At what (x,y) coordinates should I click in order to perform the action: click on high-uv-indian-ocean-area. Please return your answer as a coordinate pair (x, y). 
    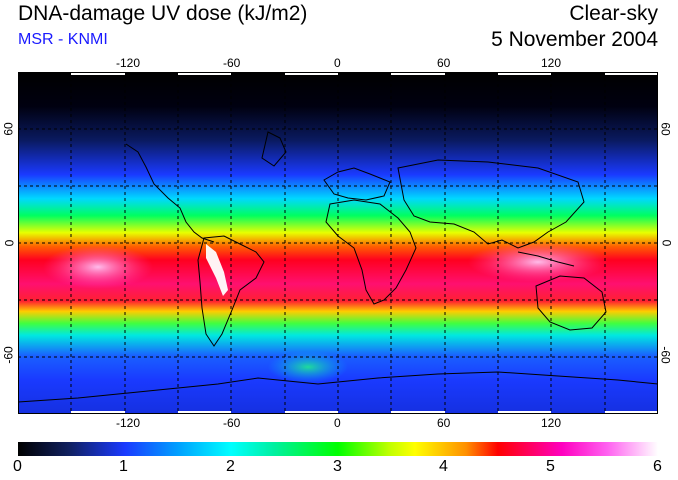
    Looking at the image, I should click on (538, 262).